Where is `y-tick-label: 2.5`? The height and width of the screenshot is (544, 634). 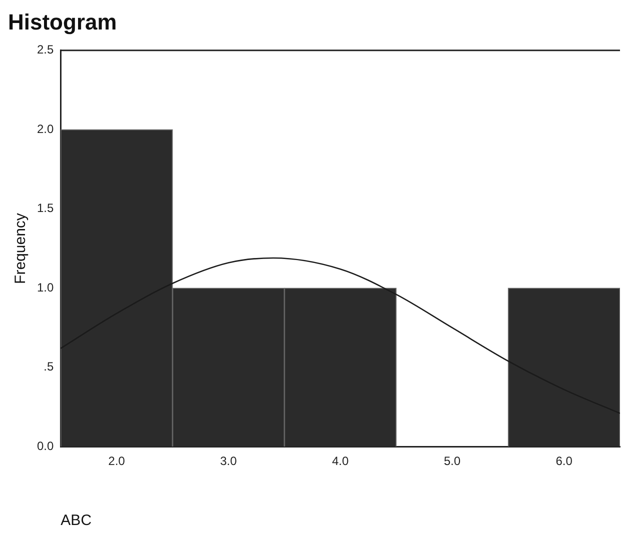 y-tick-label: 2.5 is located at coordinates (45, 49).